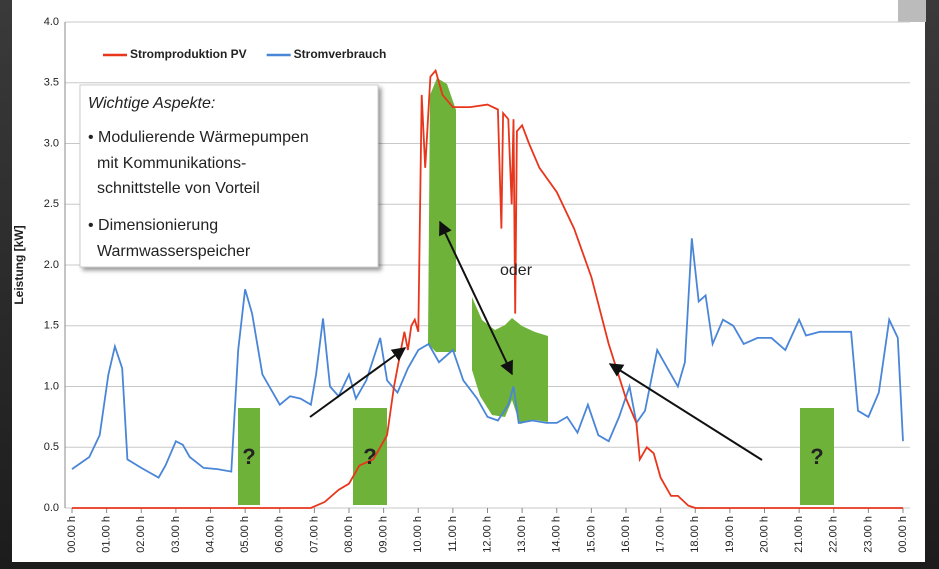 This screenshot has width=939, height=569. What do you see at coordinates (384, 534) in the screenshot?
I see `x-tick-label: 09.00 h` at bounding box center [384, 534].